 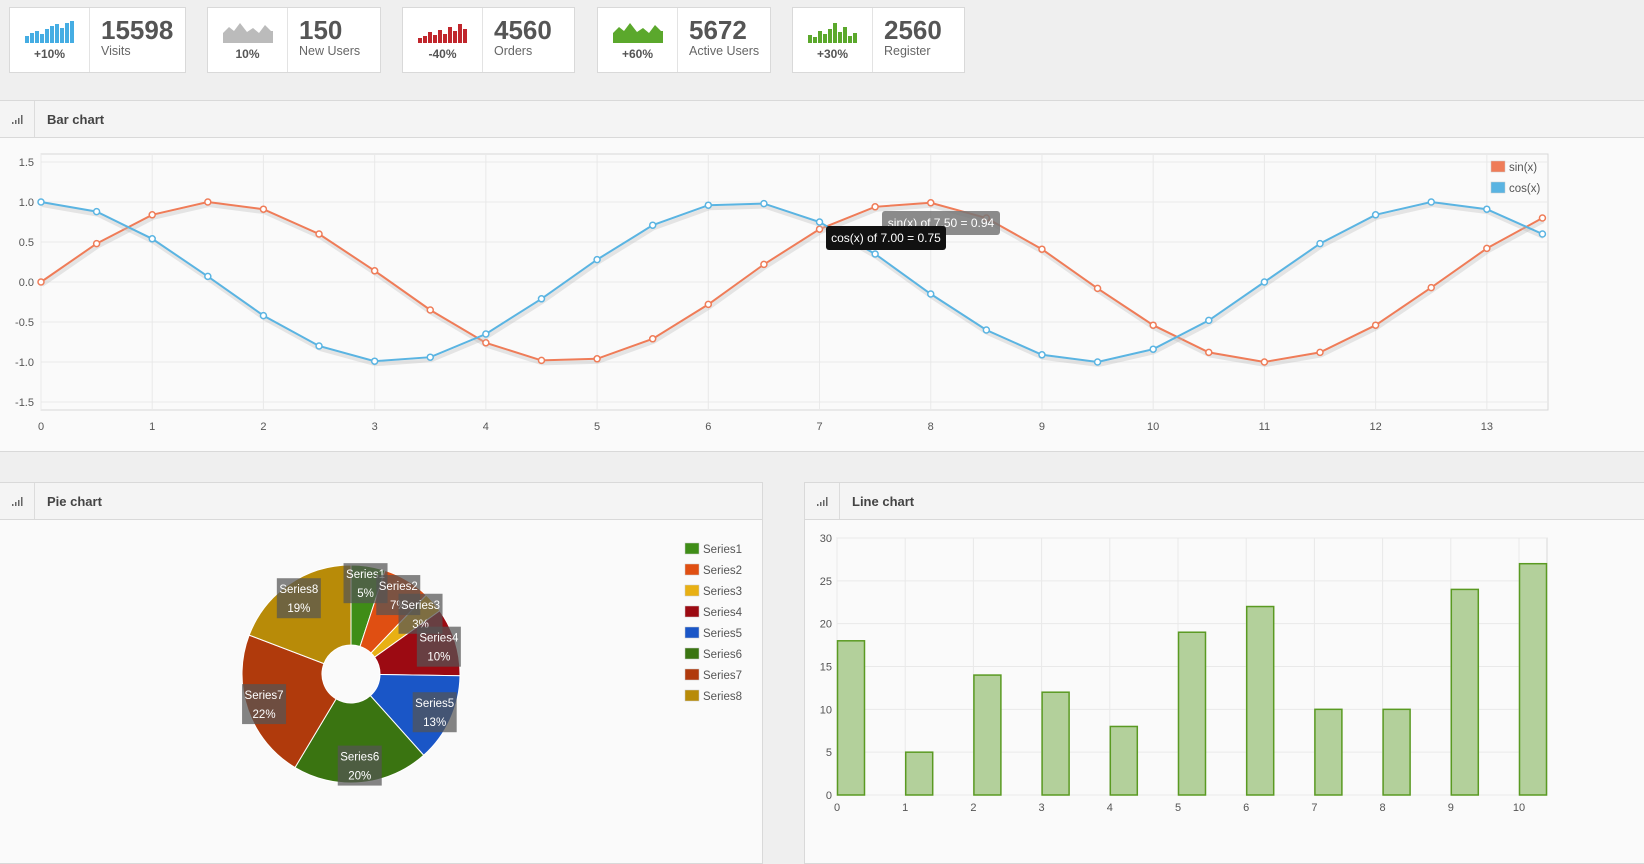 I want to click on slice-label-name: Series3, so click(x=420, y=606).